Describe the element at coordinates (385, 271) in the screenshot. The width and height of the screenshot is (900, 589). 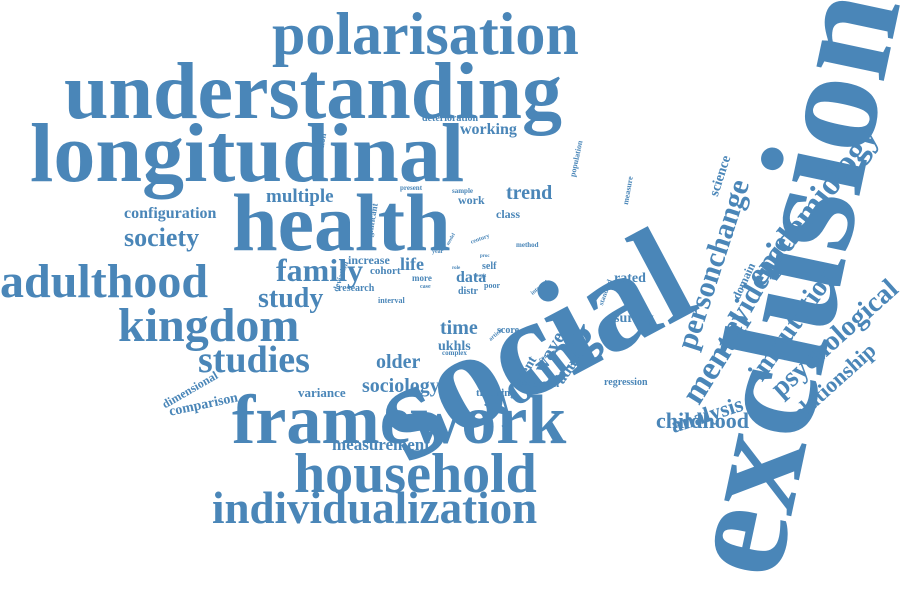
I see `word-cohort: cohort` at that location.